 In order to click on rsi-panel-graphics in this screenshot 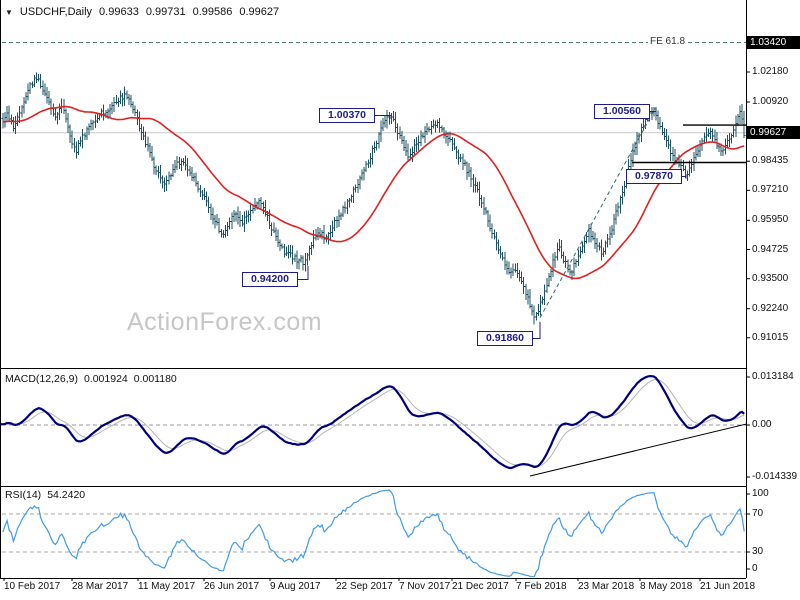, I will do `click(374, 533)`.